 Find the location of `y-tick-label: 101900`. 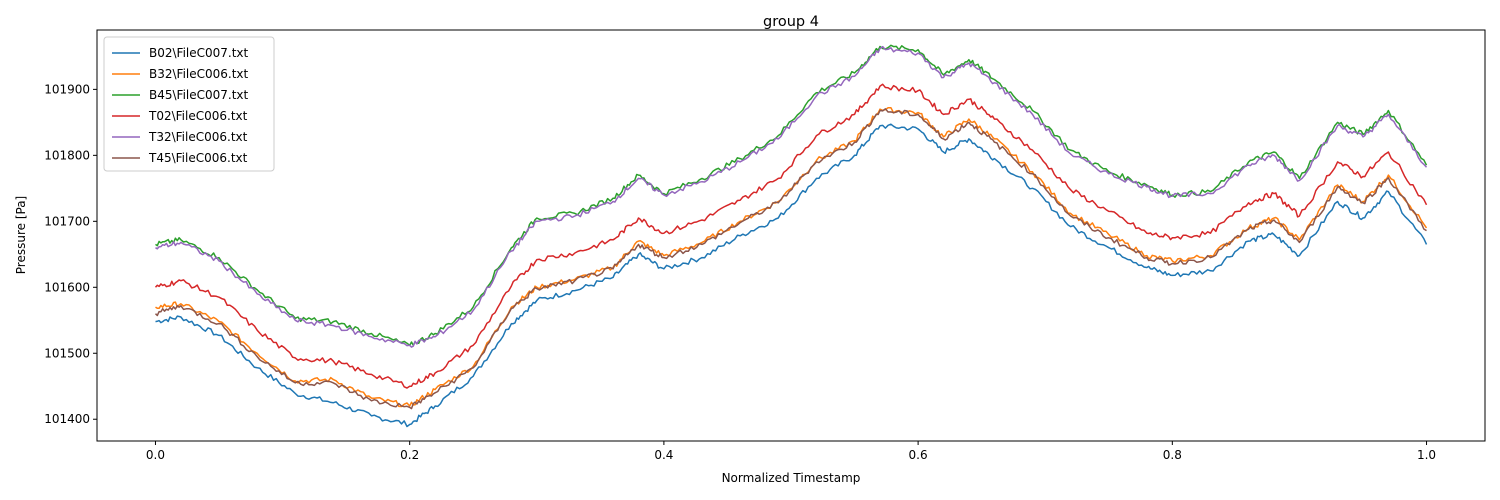

y-tick-label: 101900 is located at coordinates (67, 89).